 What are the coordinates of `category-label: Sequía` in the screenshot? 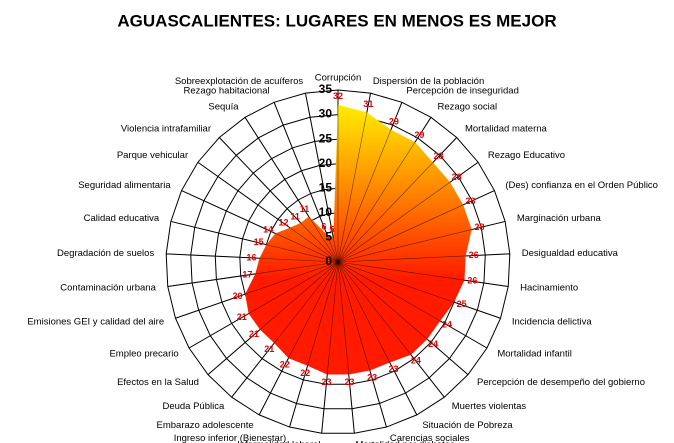 It's located at (223, 107).